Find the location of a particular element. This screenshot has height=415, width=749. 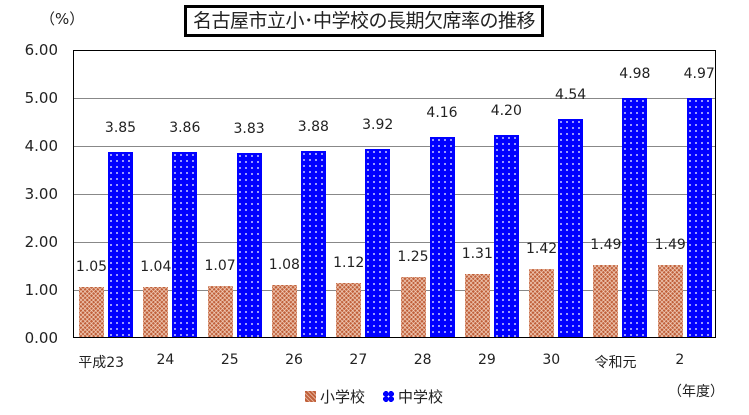

x-tick-label: 25 is located at coordinates (229, 360).